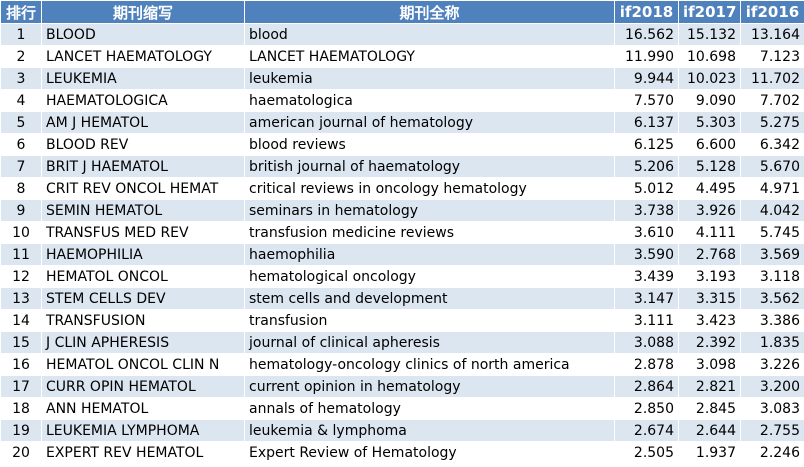 The image size is (804, 467). I want to click on table-cell: 5.206, so click(646, 166).